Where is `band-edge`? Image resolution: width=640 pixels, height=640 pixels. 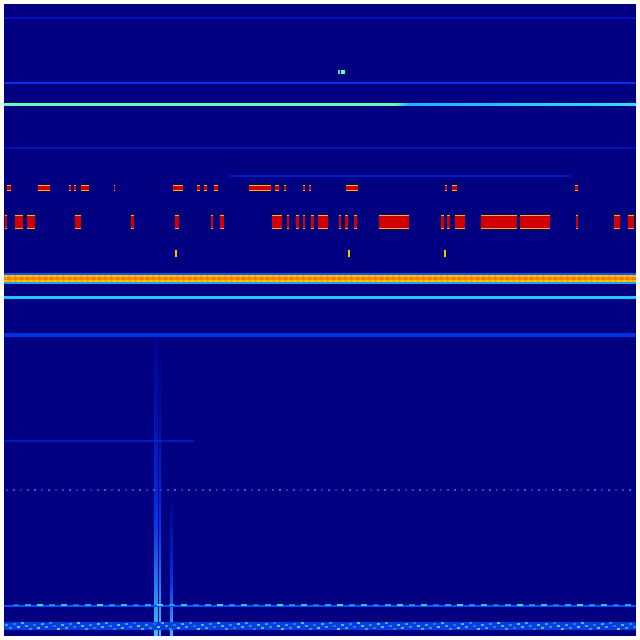
band-edge is located at coordinates (320, 283).